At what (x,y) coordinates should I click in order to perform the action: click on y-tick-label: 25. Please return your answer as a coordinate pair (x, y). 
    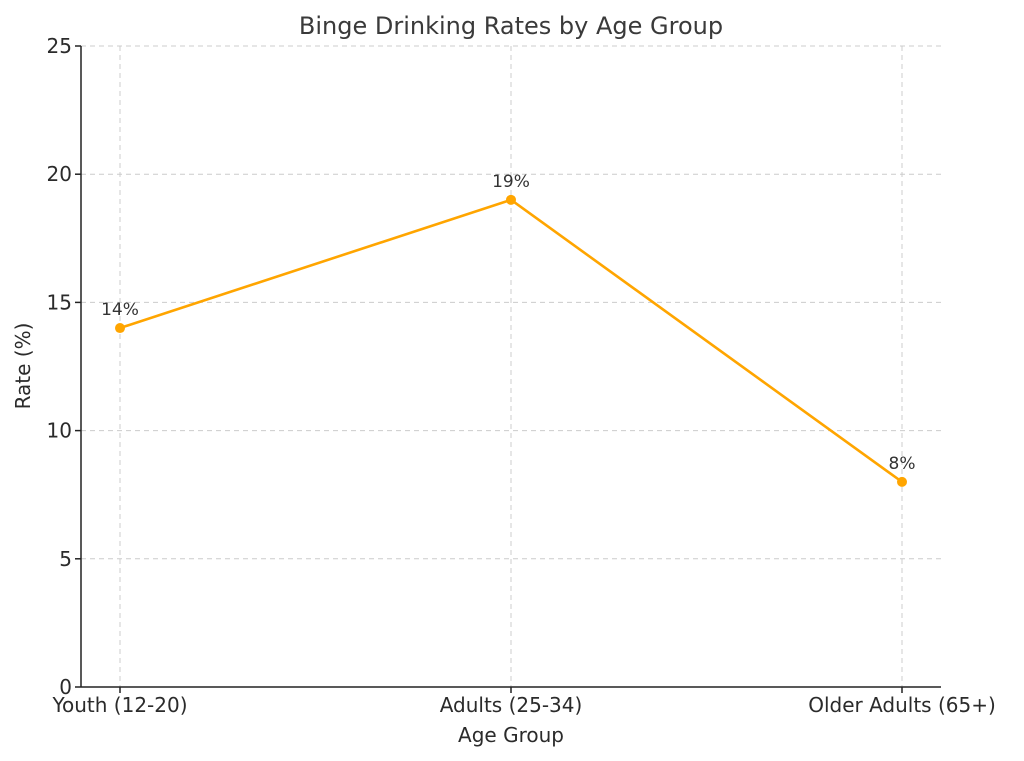
    Looking at the image, I should click on (59, 46).